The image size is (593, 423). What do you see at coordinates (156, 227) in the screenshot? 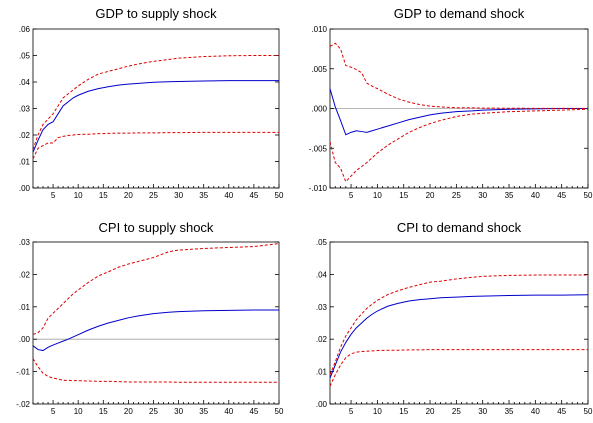
I see `chart-title: CPI to supply shock` at bounding box center [156, 227].